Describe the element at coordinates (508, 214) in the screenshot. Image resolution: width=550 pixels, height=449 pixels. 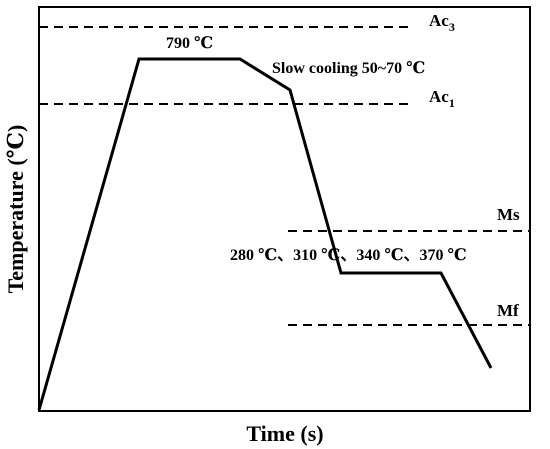
I see `ms-label: Ms` at that location.